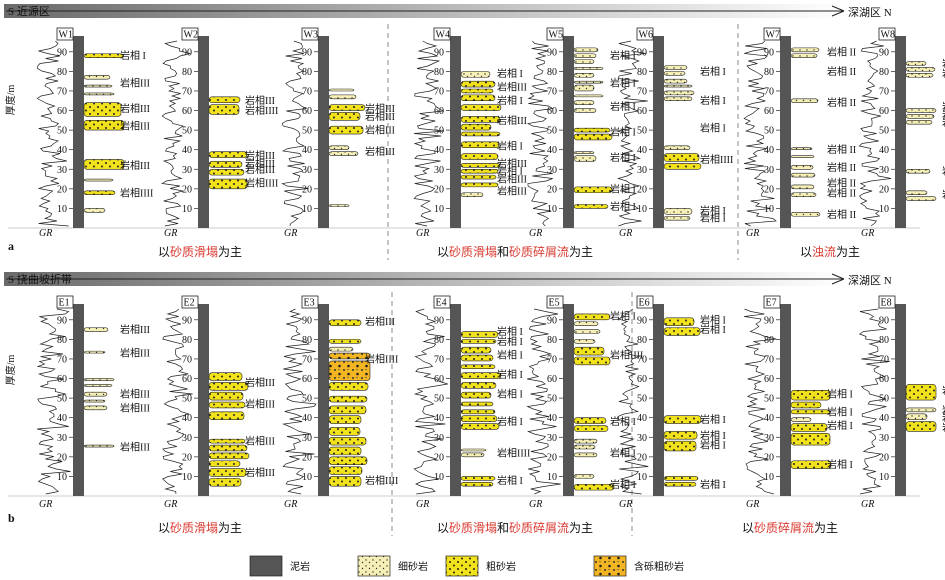 The image size is (945, 580). I want to click on legend-label: 含砾粗砂岩, so click(659, 566).